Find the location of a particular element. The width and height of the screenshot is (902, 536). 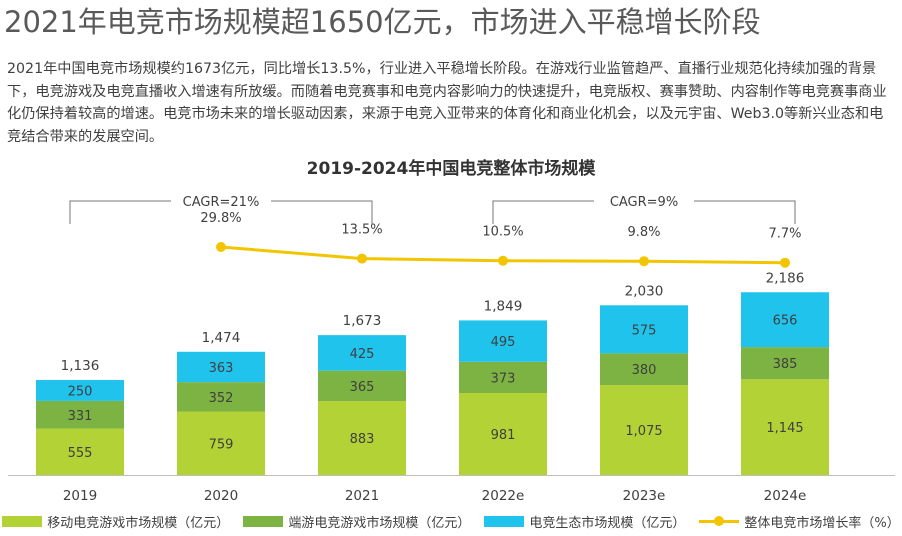

bar-value-label: 380 is located at coordinates (644, 370).